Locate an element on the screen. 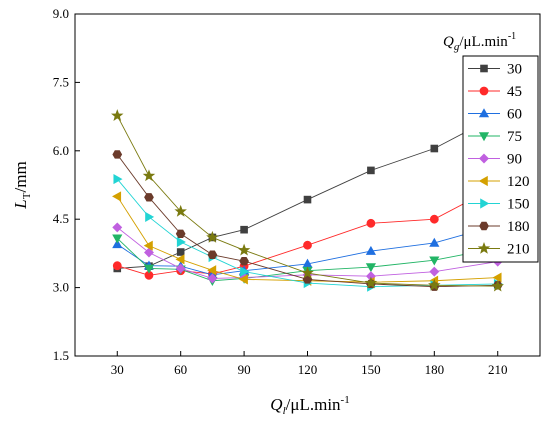  legend-title: Qg/μL.min-1 is located at coordinates (479, 42).